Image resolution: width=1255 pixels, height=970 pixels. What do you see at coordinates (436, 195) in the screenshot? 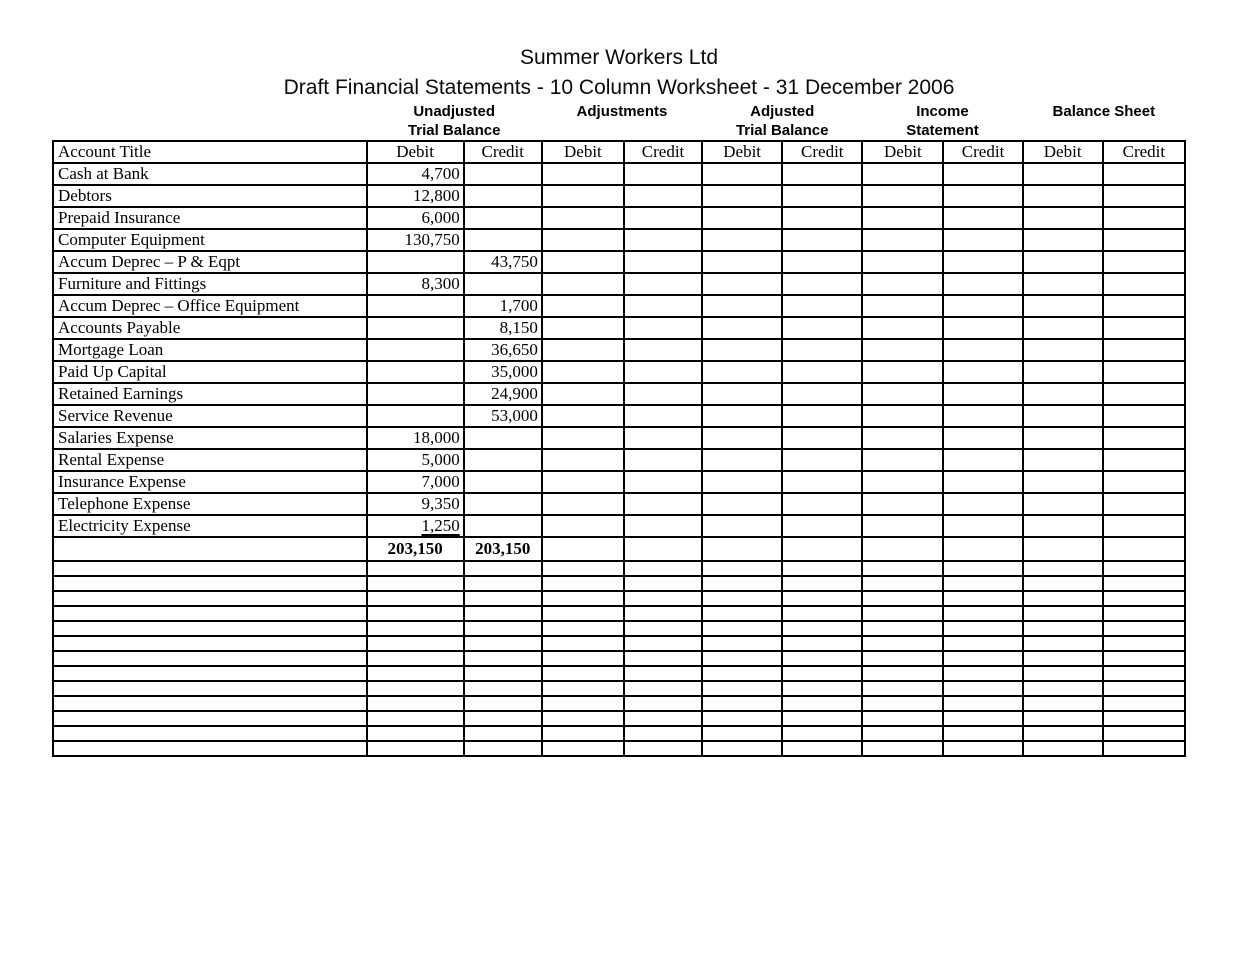
I see `amount-value: 12,800` at bounding box center [436, 195].